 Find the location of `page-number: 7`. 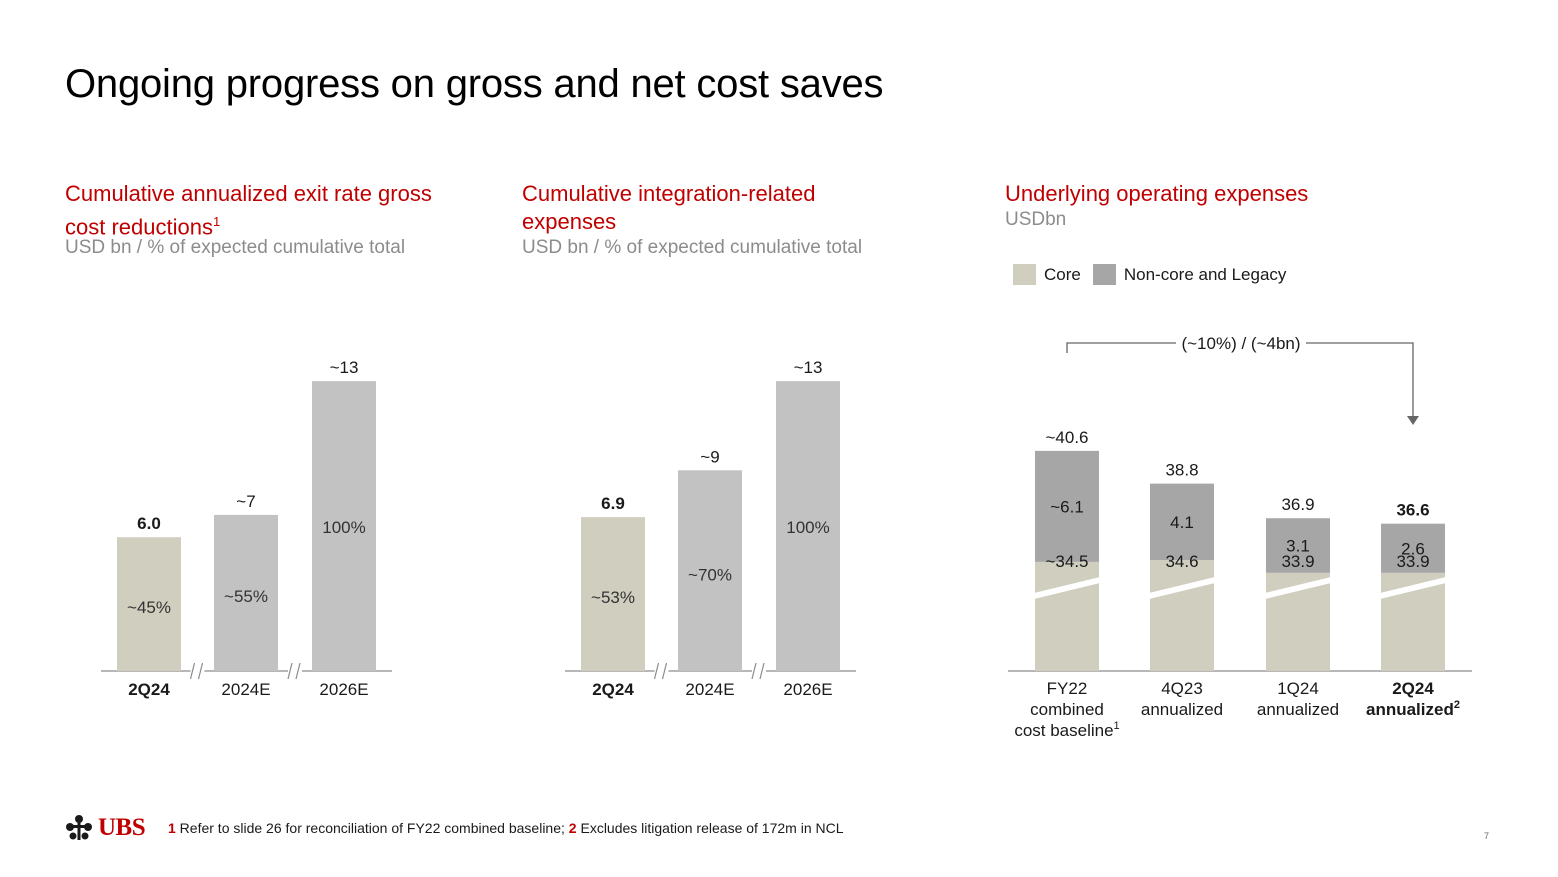

page-number: 7 is located at coordinates (1487, 836).